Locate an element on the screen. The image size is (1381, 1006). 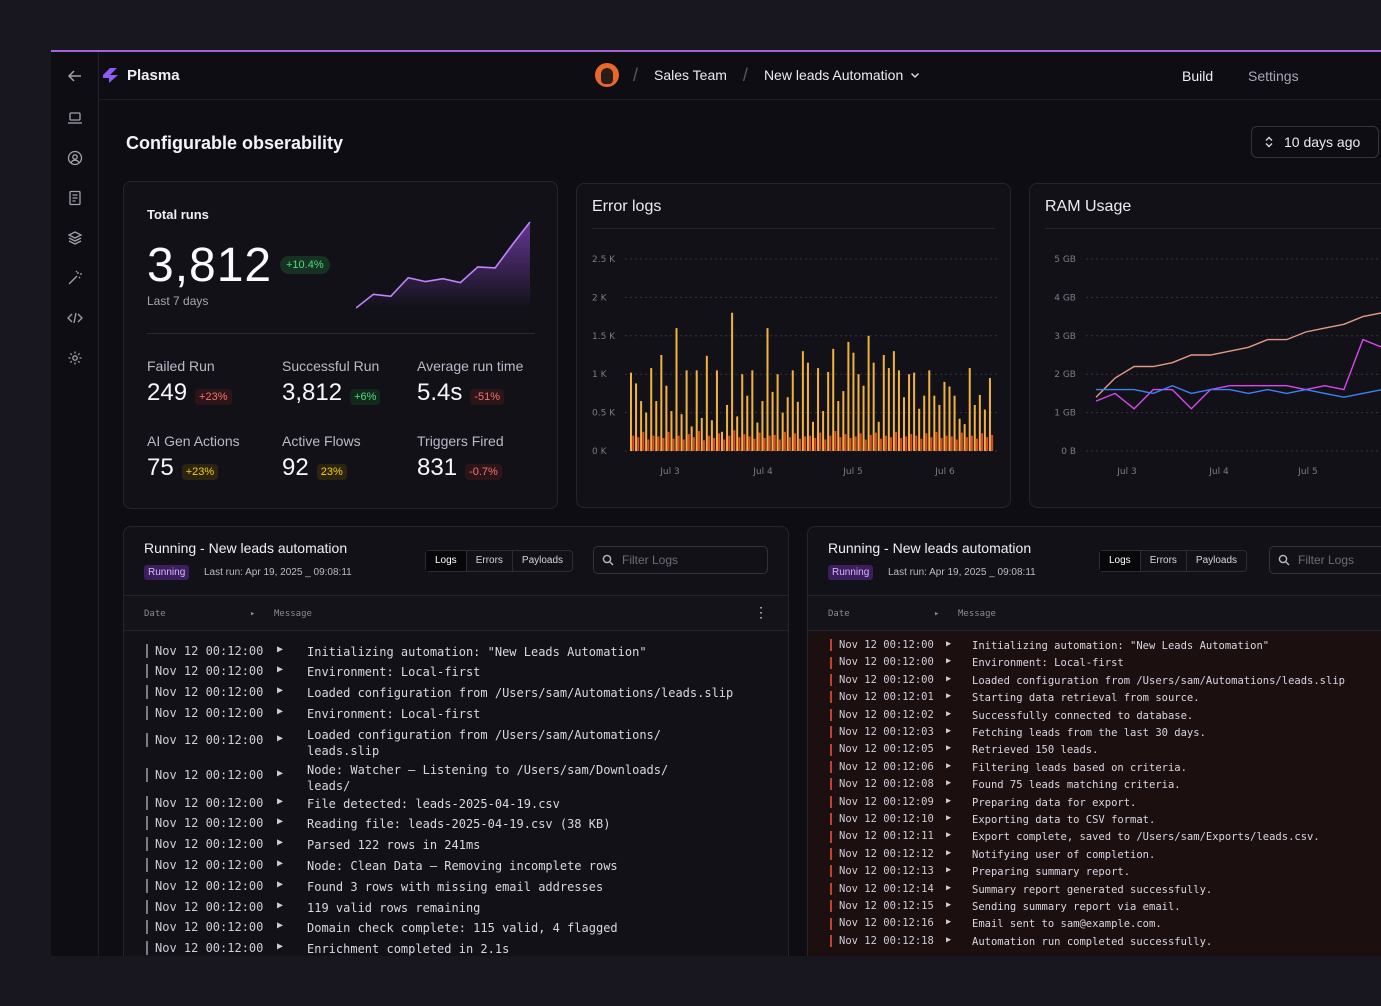
breadcrumb-team: Sales Team is located at coordinates (690, 75).